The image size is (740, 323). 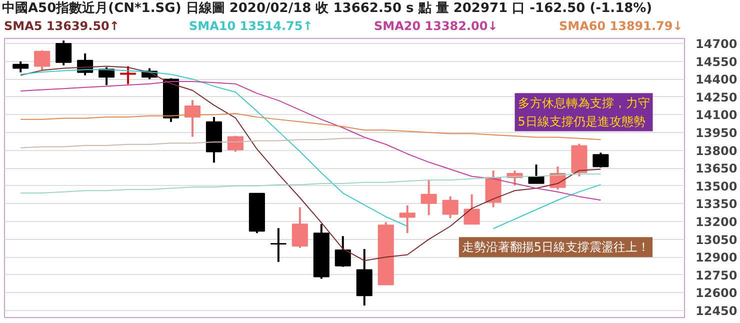 I want to click on y-tick-label: 13950, so click(x=717, y=133).